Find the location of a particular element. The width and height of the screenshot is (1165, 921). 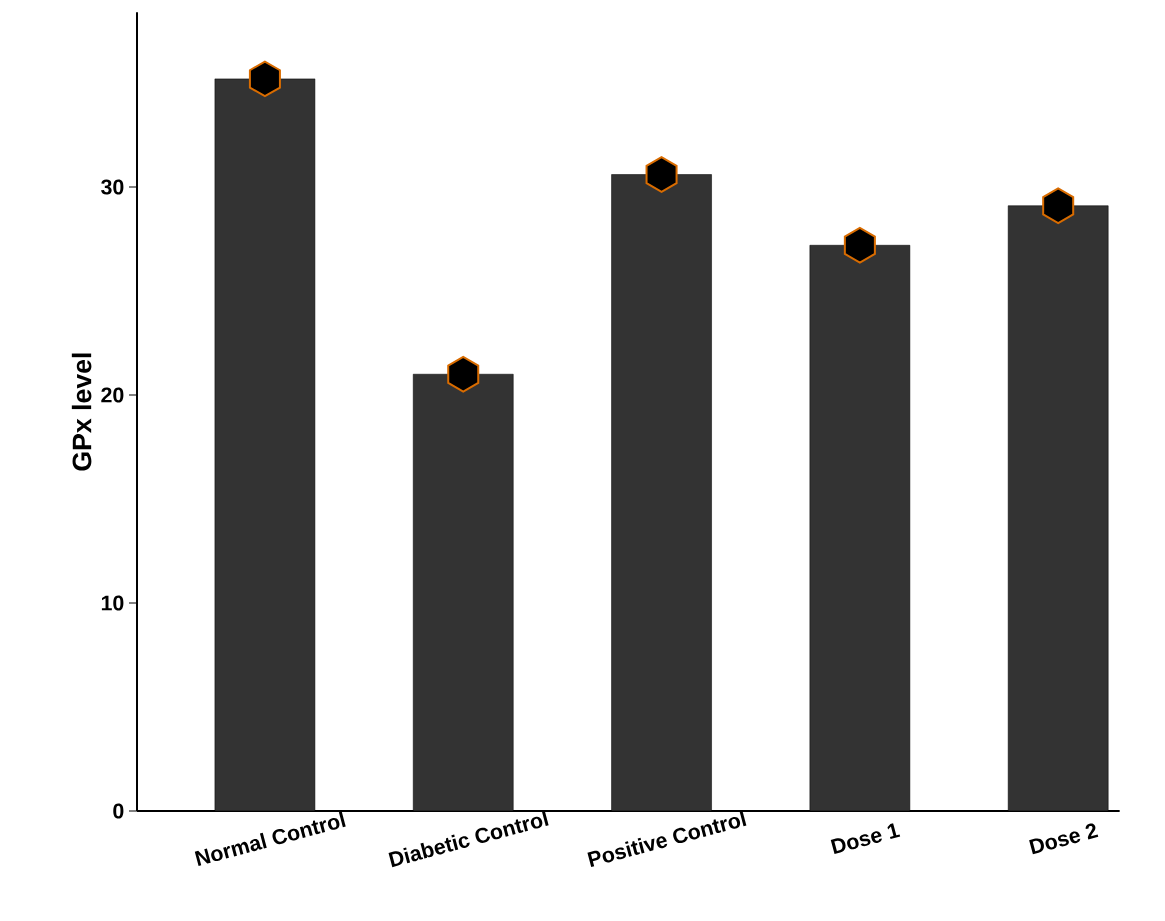

y-tick-label: 10 is located at coordinates (112, 603).